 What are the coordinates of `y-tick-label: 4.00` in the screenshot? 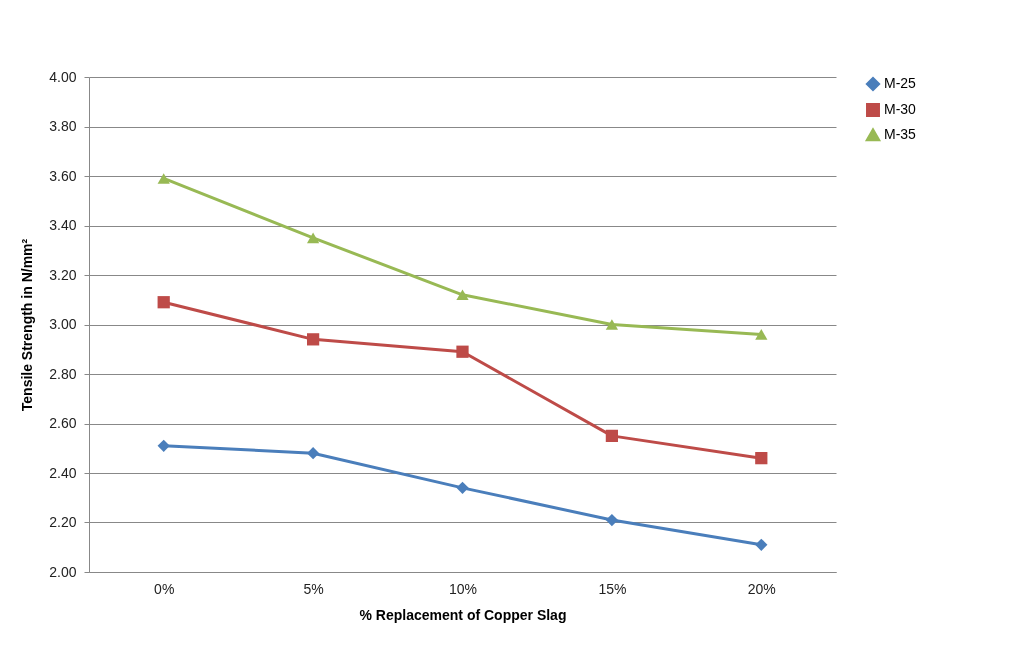 It's located at (63, 76).